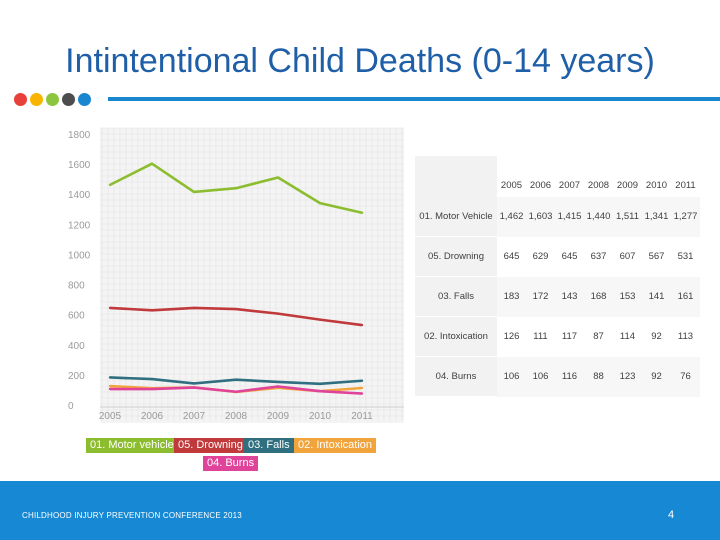  Describe the element at coordinates (110, 416) in the screenshot. I see `x-tick-label: 2005` at that location.